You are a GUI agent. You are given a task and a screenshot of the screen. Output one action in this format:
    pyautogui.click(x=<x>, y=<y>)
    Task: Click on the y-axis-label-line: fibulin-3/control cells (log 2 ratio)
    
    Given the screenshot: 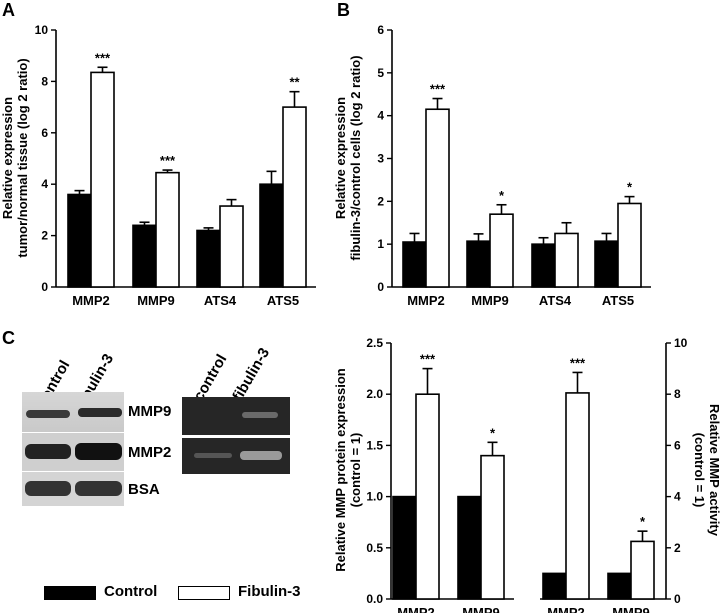 What is the action you would take?
    pyautogui.click(x=355, y=157)
    